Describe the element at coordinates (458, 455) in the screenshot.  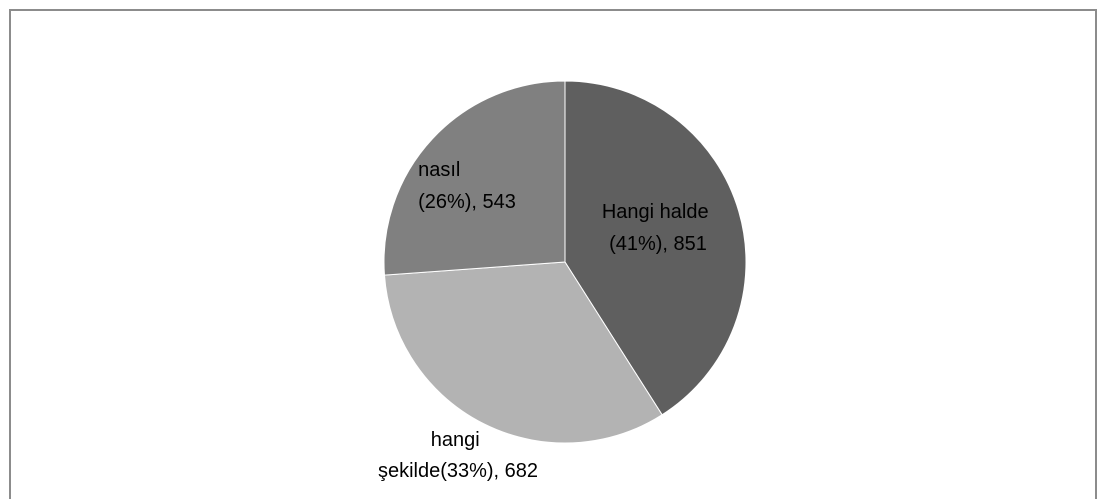
I see `slice-label-hangi-sekilde: hangi şekilde(33%), 682` at that location.